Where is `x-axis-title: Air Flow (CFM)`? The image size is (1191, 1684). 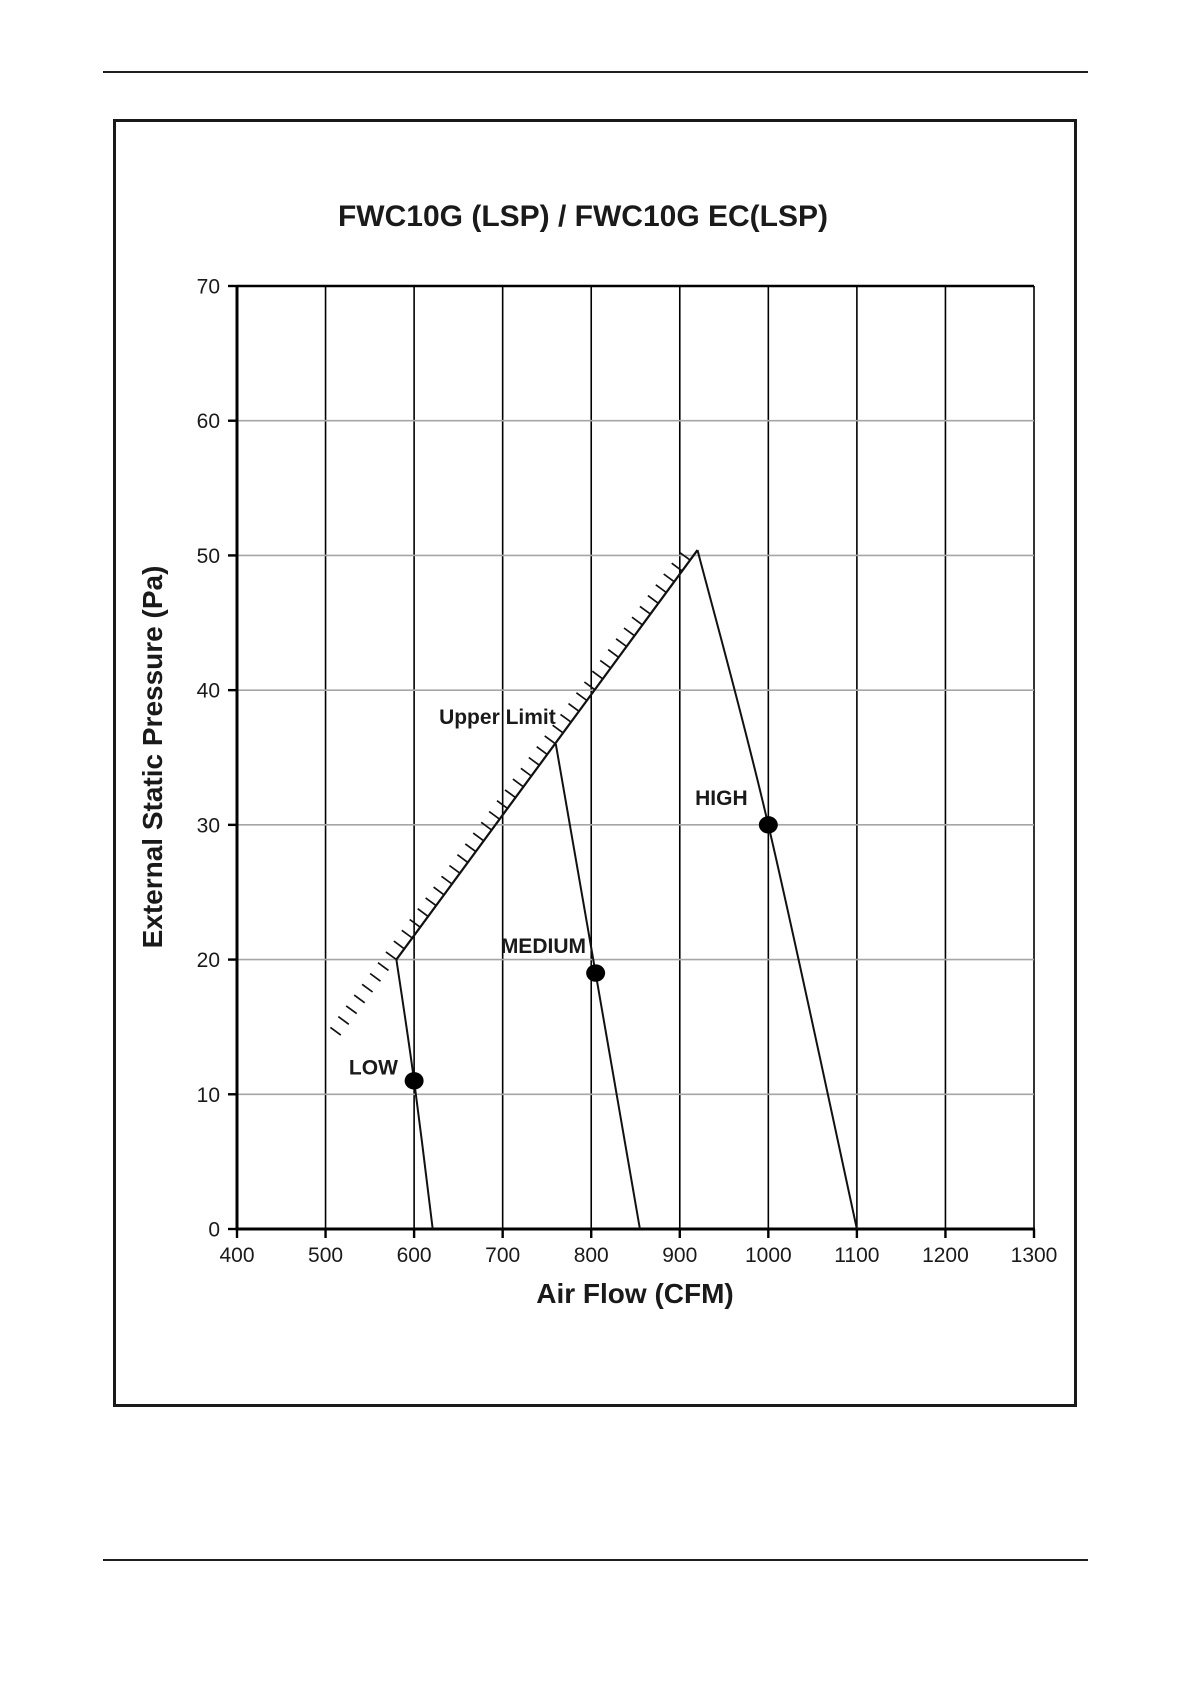
x-axis-title: Air Flow (CFM) is located at coordinates (635, 1293).